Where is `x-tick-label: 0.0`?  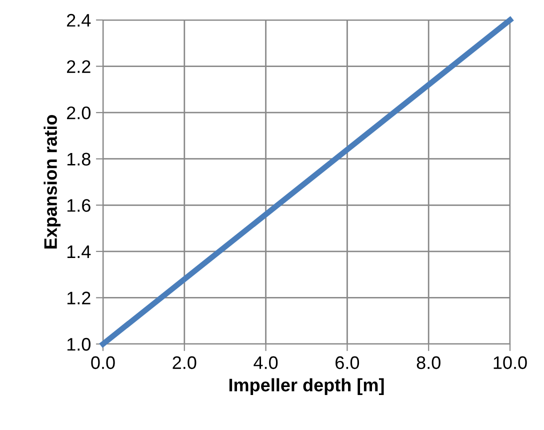 x-tick-label: 0.0 is located at coordinates (103, 363).